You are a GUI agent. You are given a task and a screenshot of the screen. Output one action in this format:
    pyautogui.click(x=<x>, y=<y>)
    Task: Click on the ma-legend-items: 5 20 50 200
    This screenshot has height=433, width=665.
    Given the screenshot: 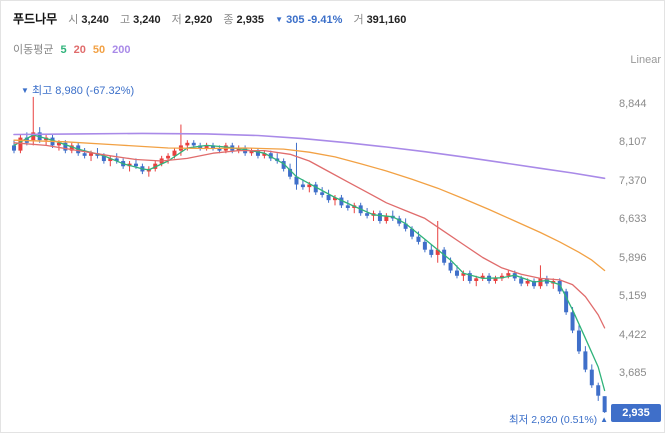 What is the action you would take?
    pyautogui.click(x=91, y=50)
    